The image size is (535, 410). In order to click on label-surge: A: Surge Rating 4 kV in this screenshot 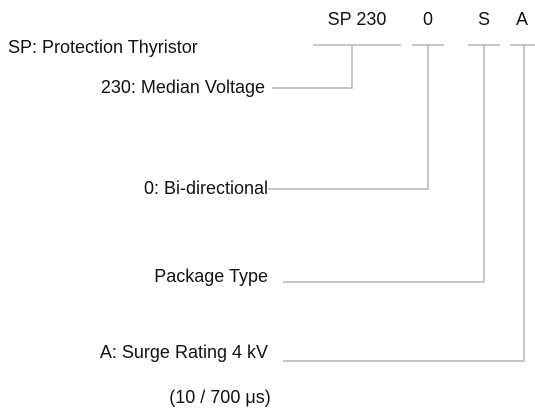, I will do `click(184, 352)`.